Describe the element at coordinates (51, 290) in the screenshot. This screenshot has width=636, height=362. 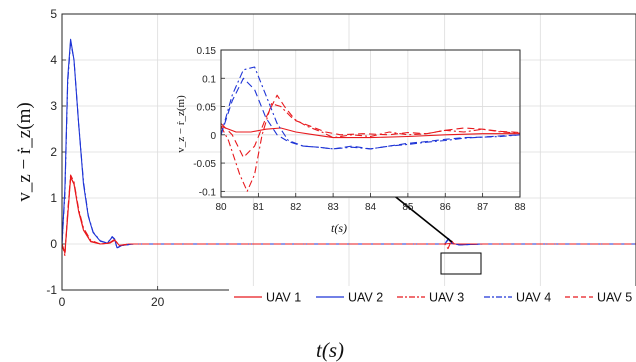
I see `y-tick-label: -1` at that location.